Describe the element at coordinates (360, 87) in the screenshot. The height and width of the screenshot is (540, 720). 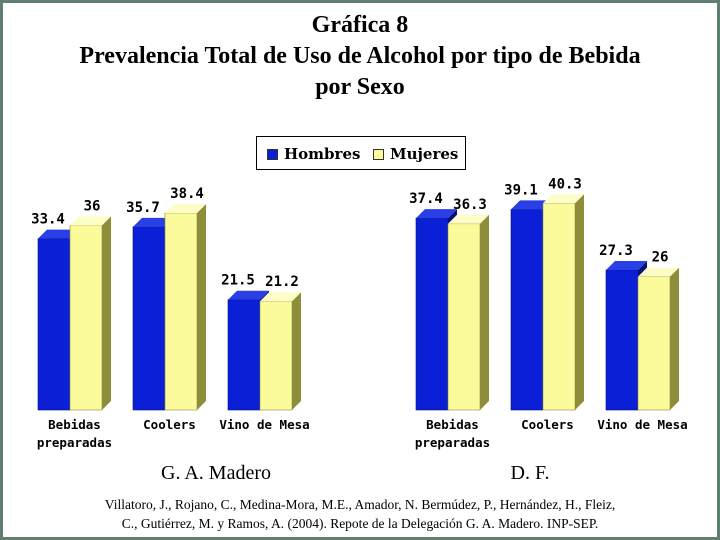
I see `title-line-3: por Sexo` at that location.